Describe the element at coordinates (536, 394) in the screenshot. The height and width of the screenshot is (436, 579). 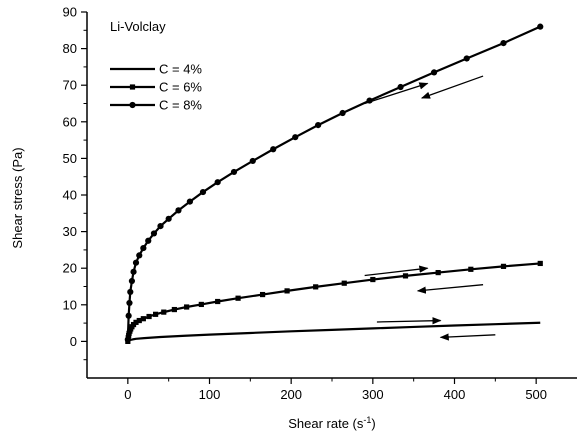
I see `x-tick-label: 500` at that location.